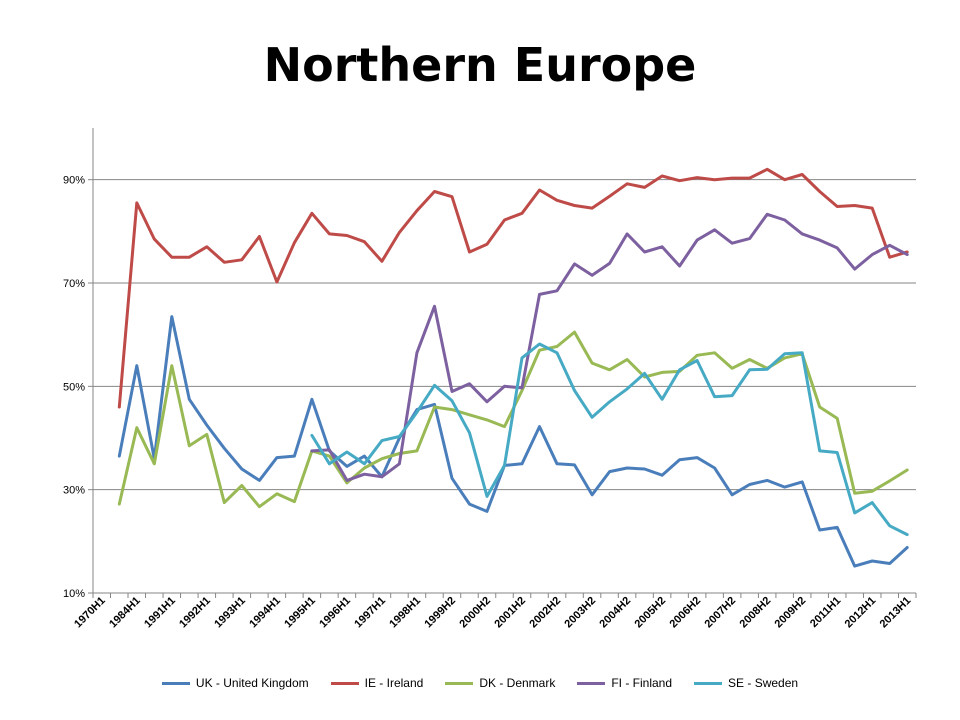 The height and width of the screenshot is (720, 960). I want to click on x-tick-label: 2005H2, so click(650, 613).